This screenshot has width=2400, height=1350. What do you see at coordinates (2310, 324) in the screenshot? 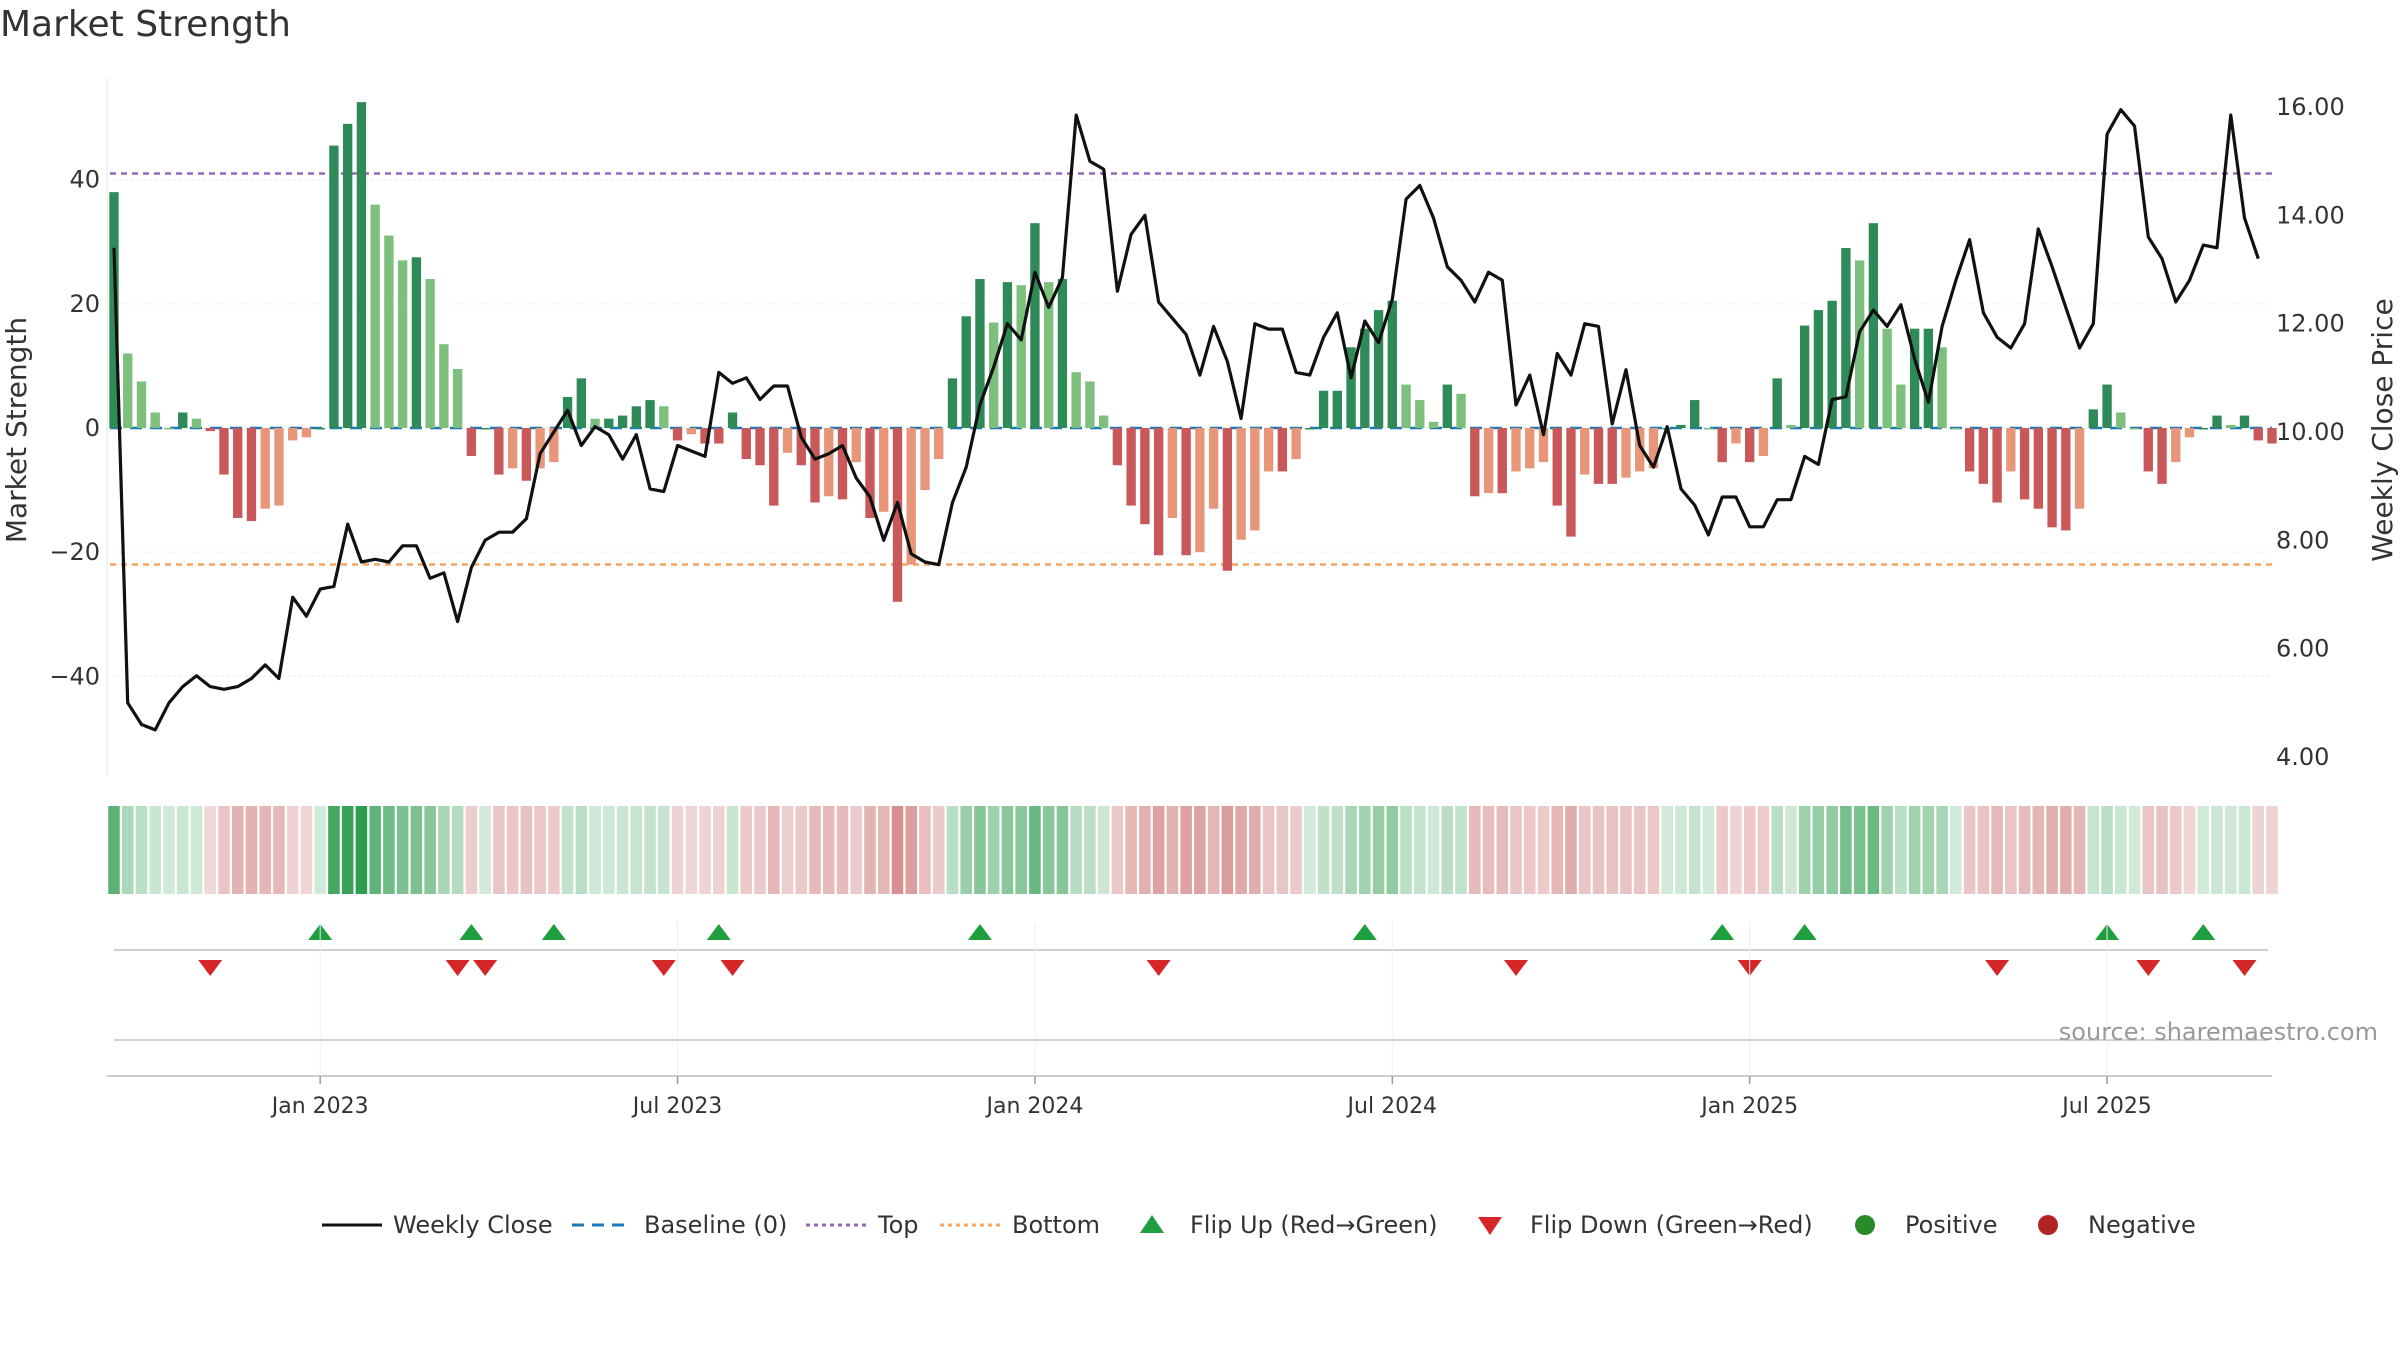
I see `right-tick-label: 12.00` at bounding box center [2310, 324].